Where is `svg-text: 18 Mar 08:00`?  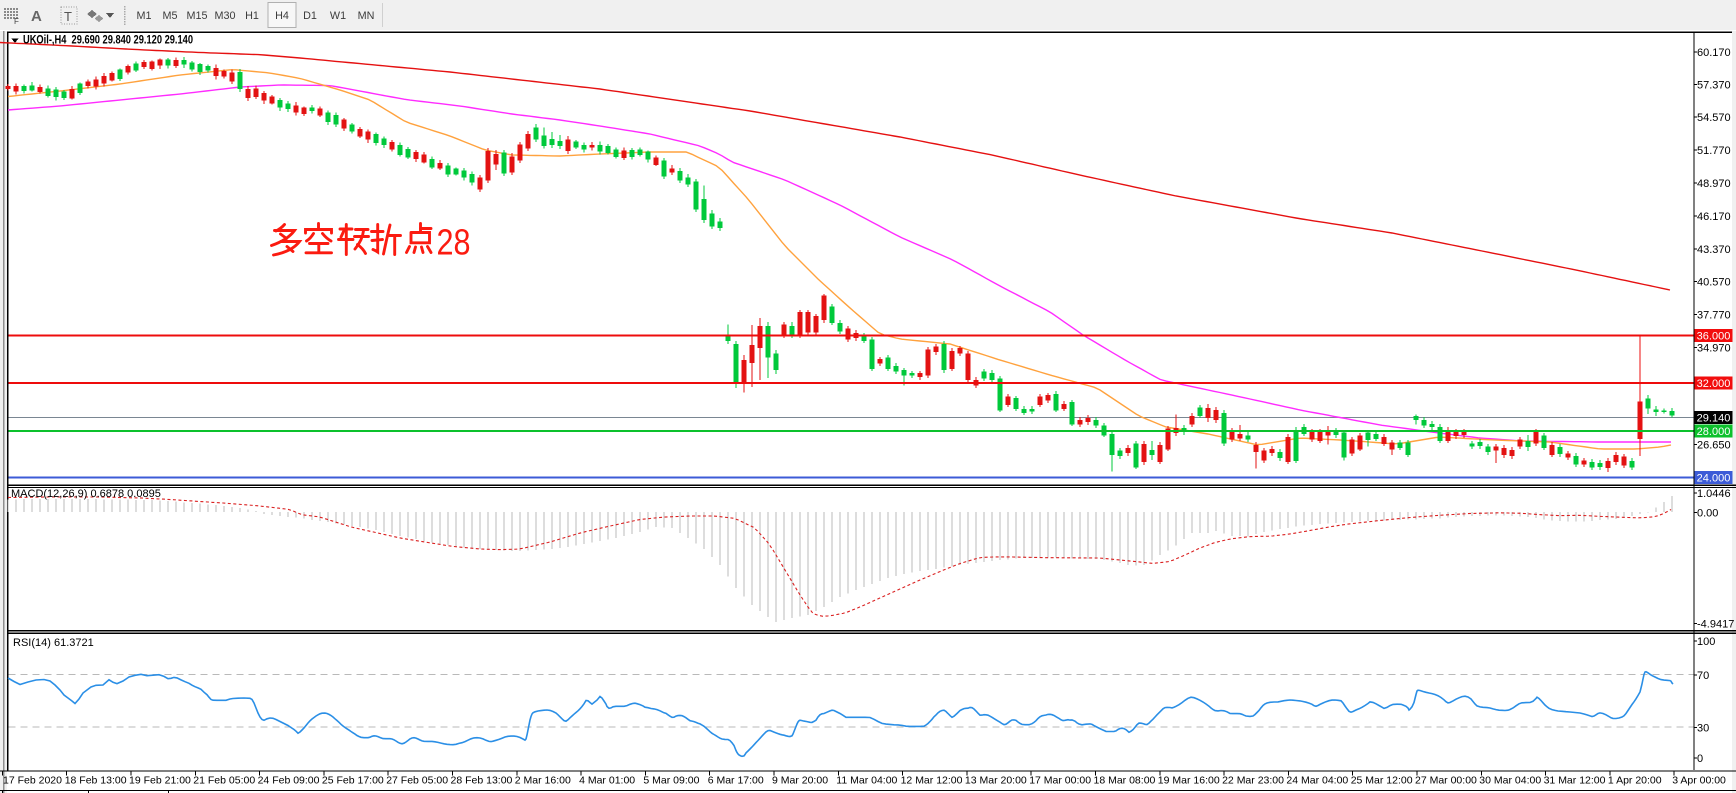 svg-text: 18 Mar 08:00 is located at coordinates (1125, 781).